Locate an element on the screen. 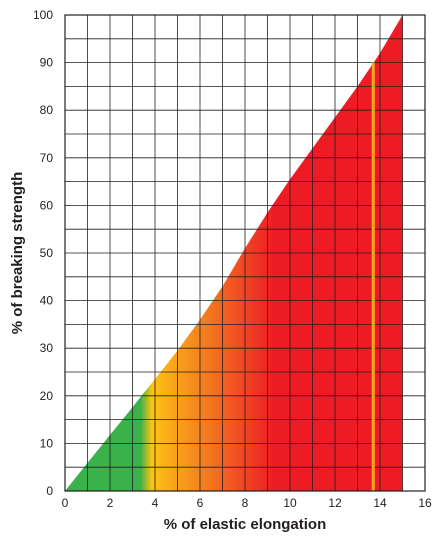 This screenshot has height=536, width=448. x-tick-label: 4 is located at coordinates (155, 503).